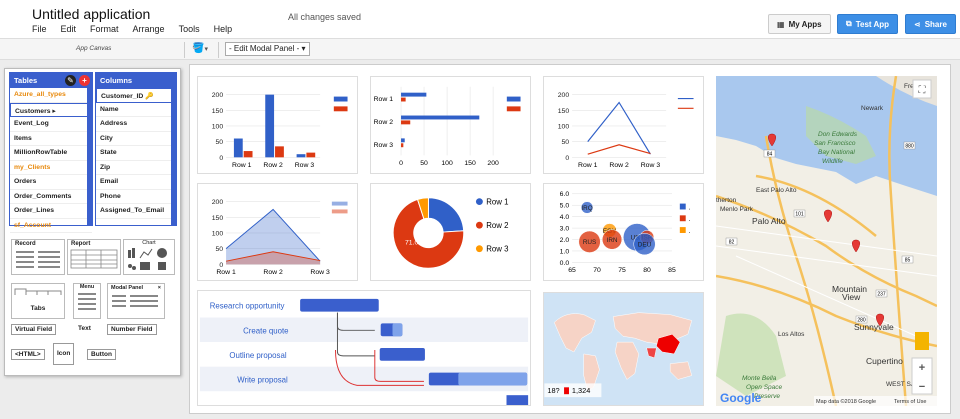 The image size is (960, 419). I want to click on column-item: Assigned_To_Email, so click(136, 211).